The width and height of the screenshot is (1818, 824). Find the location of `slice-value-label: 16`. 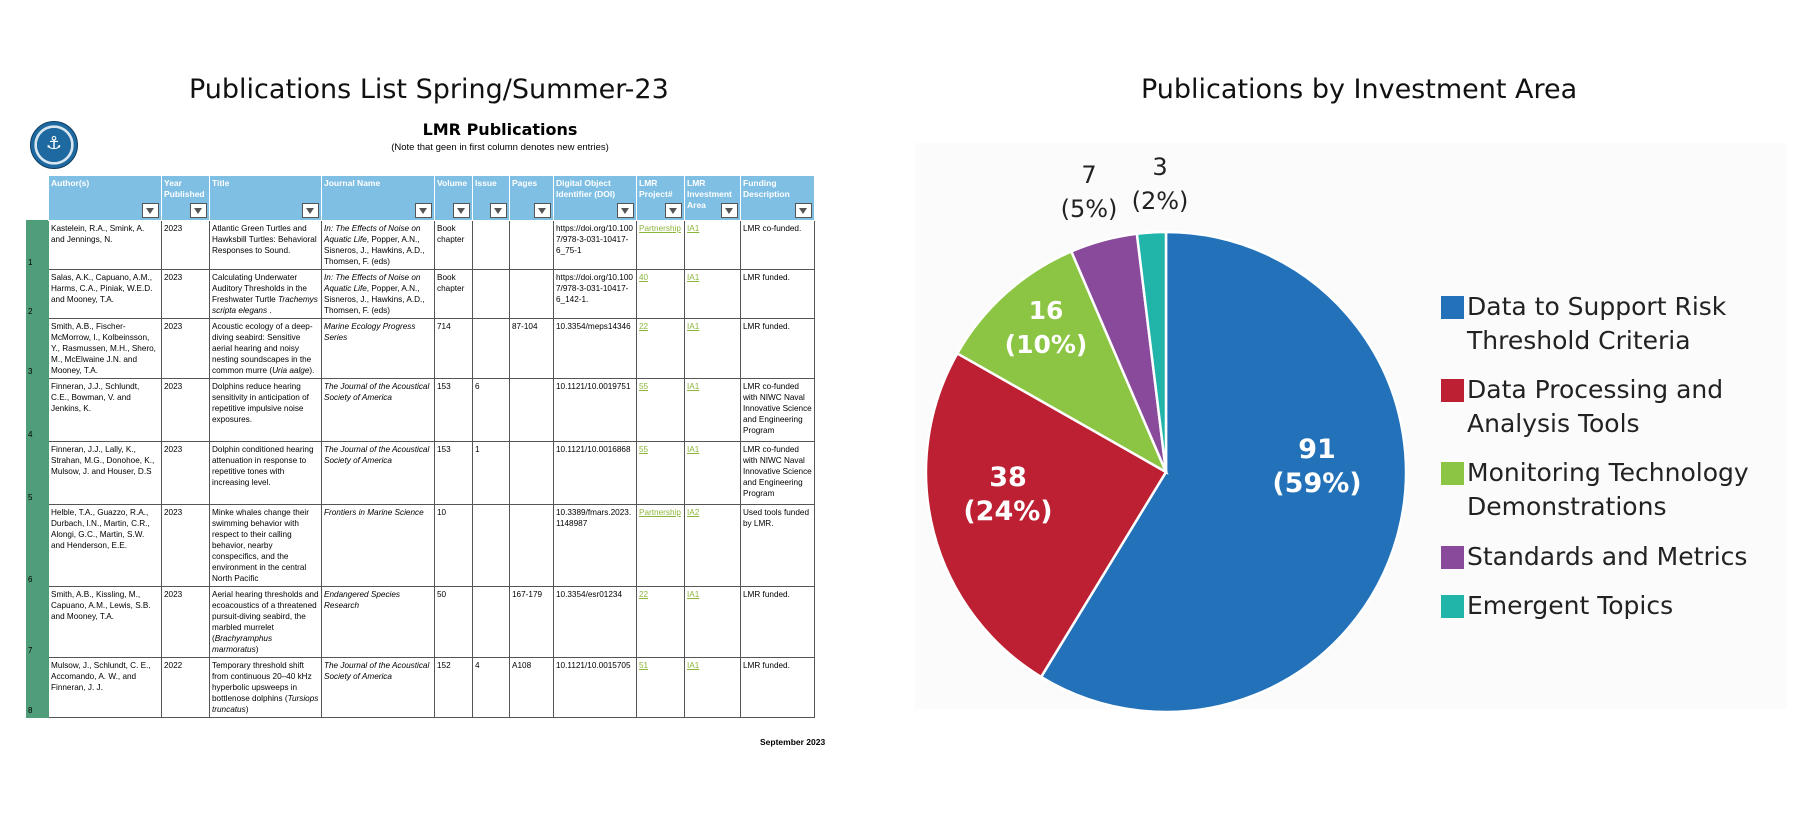

slice-value-label: 16 is located at coordinates (1046, 310).